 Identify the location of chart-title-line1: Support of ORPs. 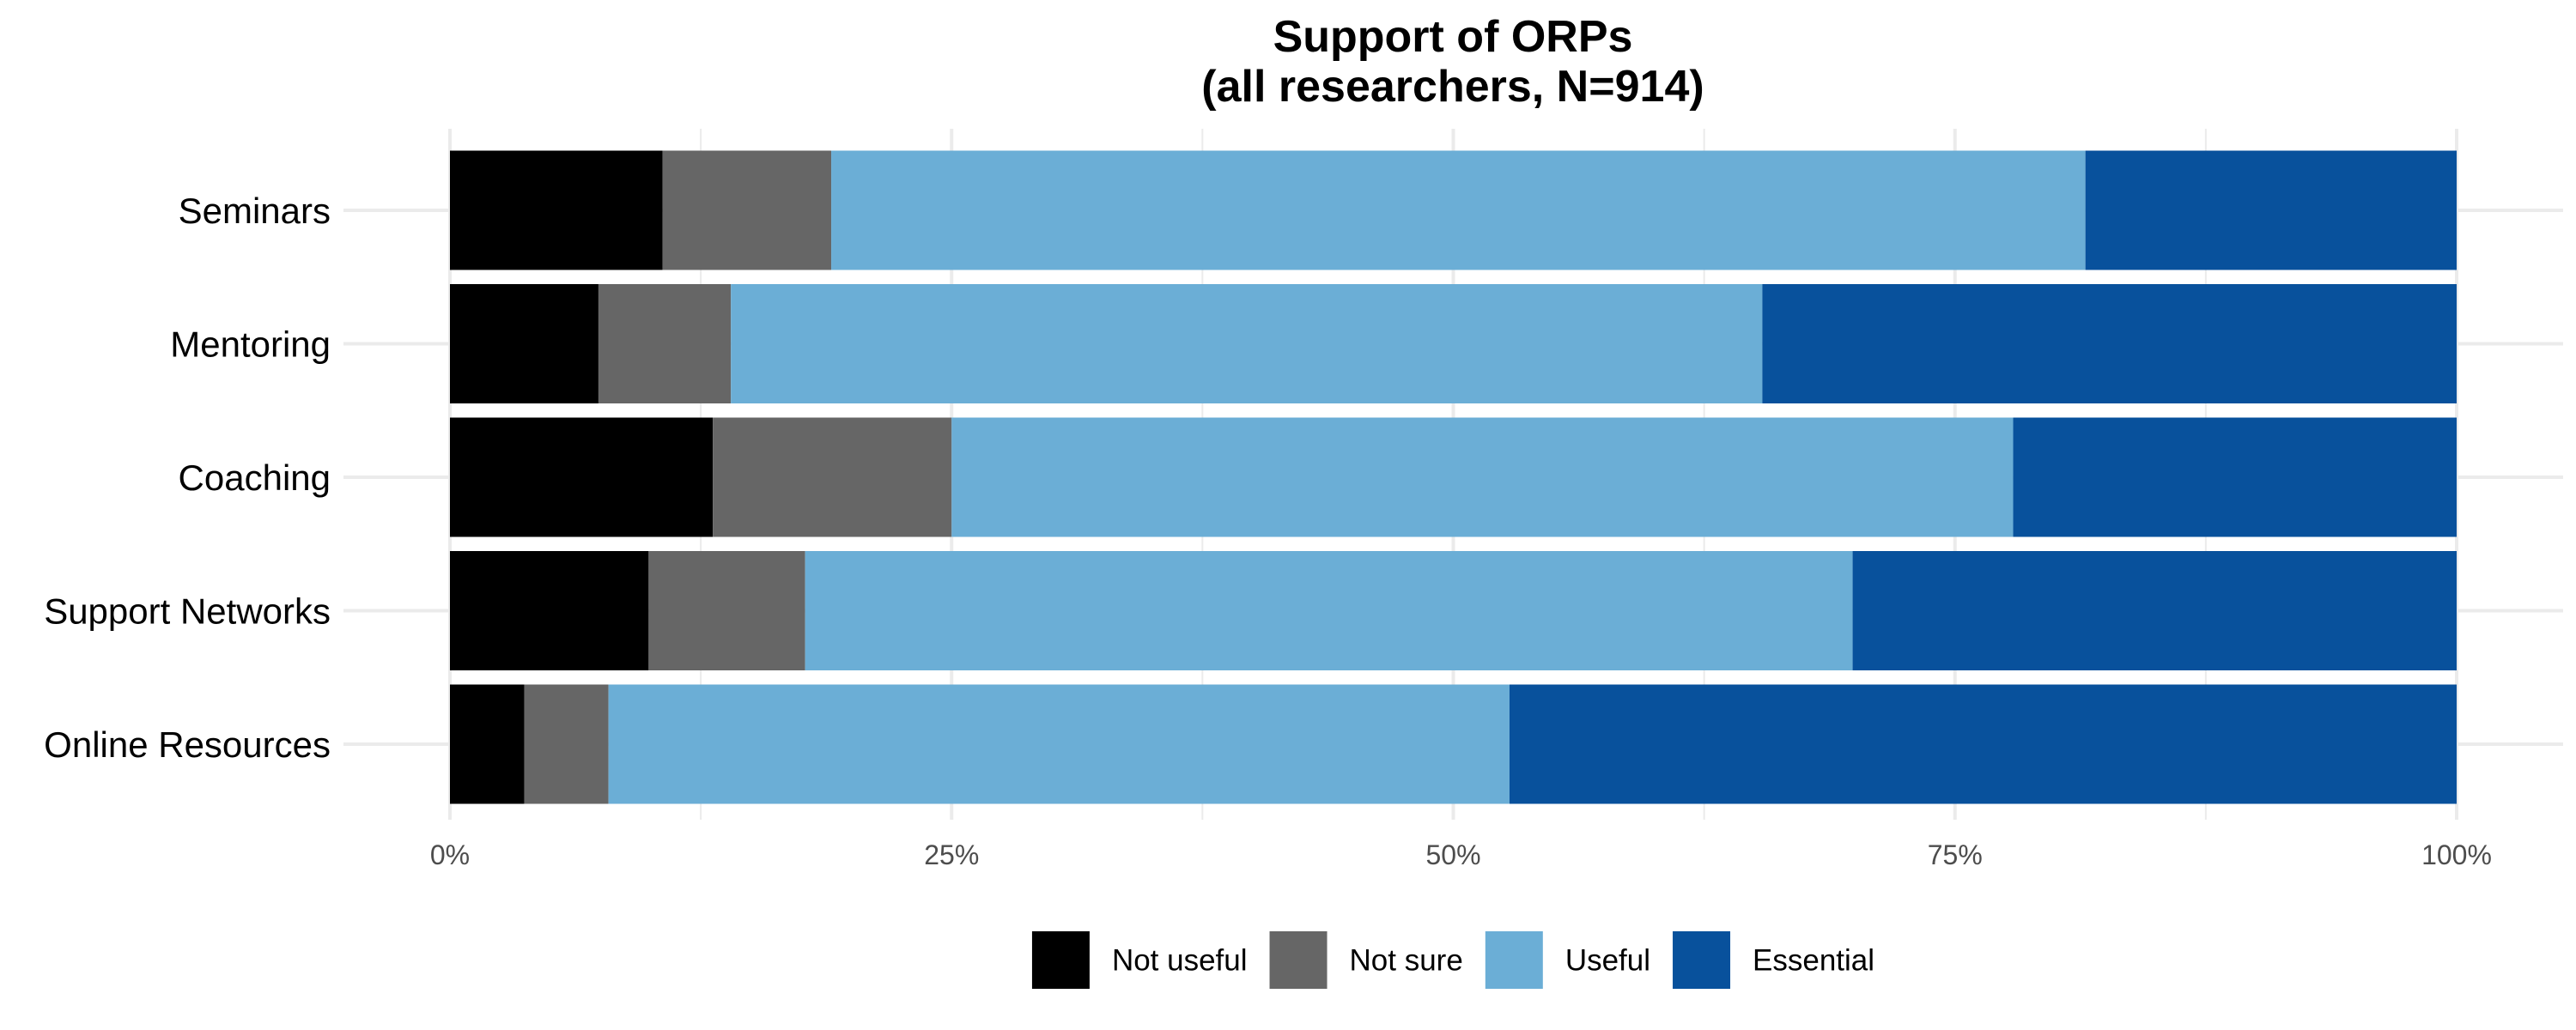
(1453, 37).